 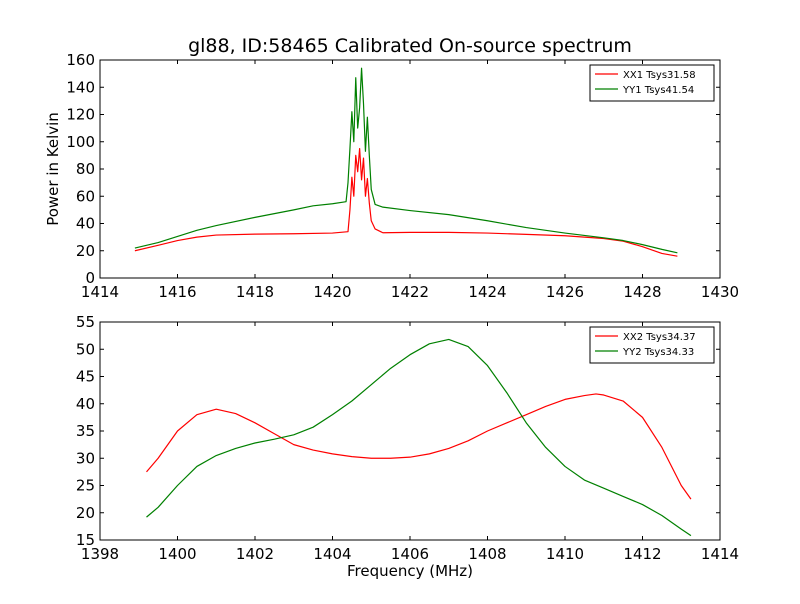 I want to click on x-tick-label: 1430, so click(x=720, y=292).